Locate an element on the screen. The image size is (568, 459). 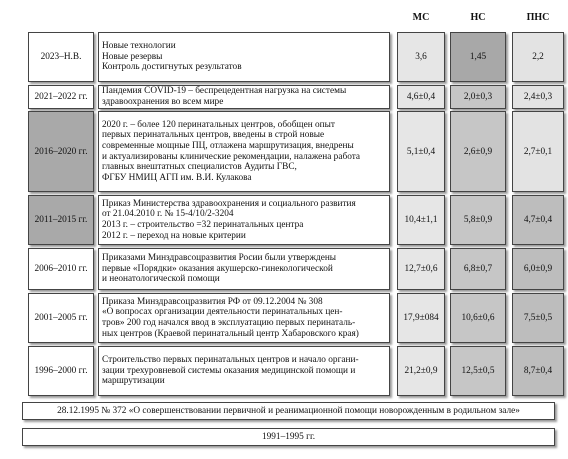
period-cell: 2001–2005 гг. is located at coordinates (61, 318).